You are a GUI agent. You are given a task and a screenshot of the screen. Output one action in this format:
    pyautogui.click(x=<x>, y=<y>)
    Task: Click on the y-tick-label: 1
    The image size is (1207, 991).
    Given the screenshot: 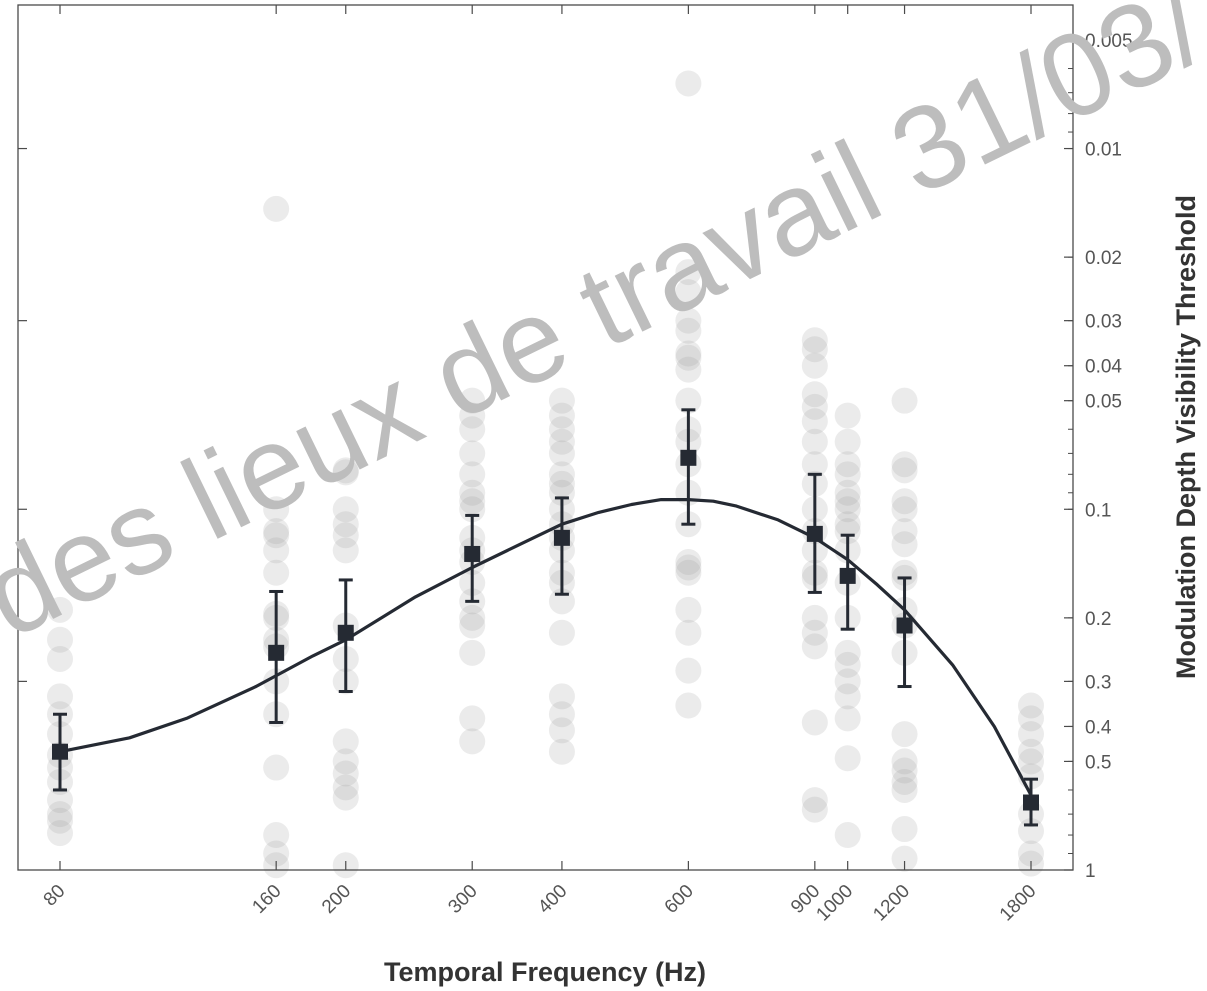 What is the action you would take?
    pyautogui.click(x=1090, y=871)
    